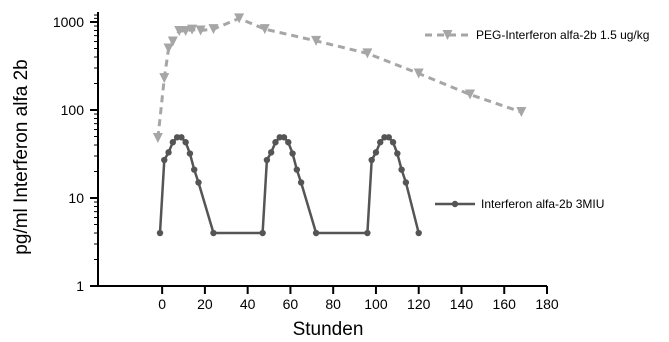  What do you see at coordinates (333, 304) in the screenshot?
I see `x-tick-label: 80` at bounding box center [333, 304].